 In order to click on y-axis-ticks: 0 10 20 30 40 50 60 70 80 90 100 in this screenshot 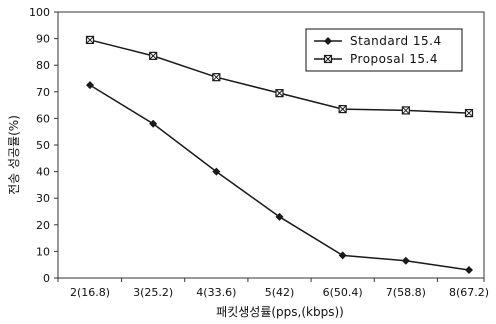, I will do `click(43, 145)`.